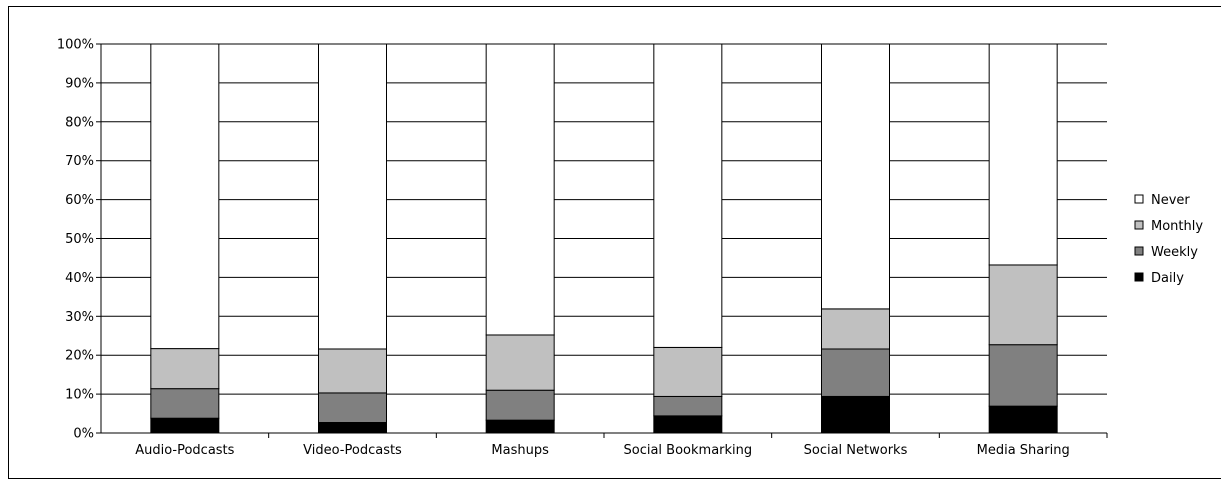 This screenshot has height=485, width=1221. Describe the element at coordinates (1177, 226) in the screenshot. I see `legend-label-monthly: Monthly` at that location.